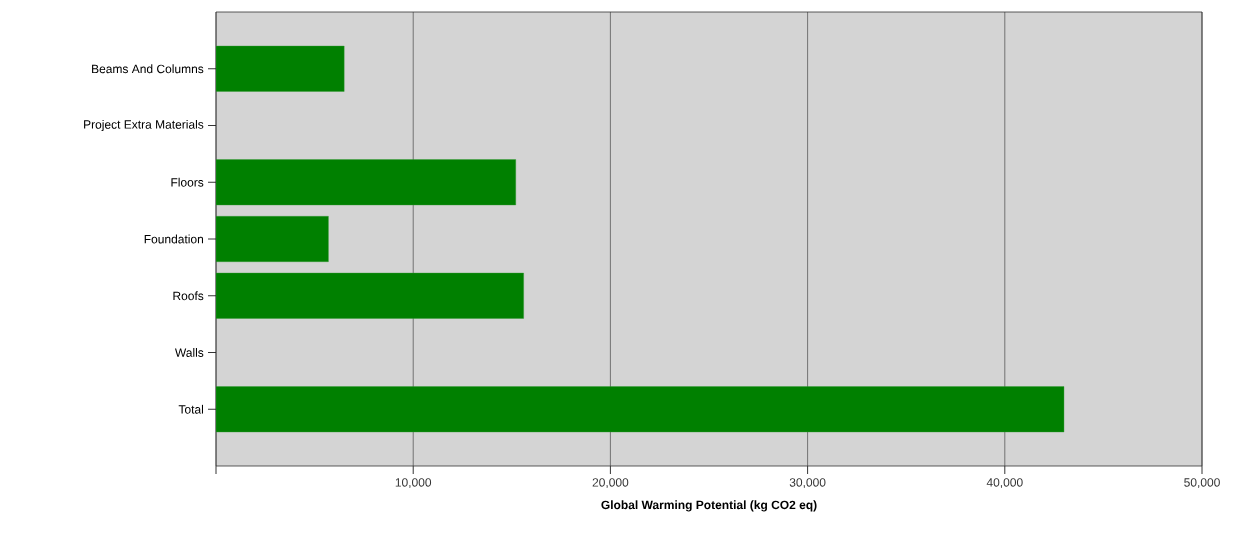  Describe the element at coordinates (709, 506) in the screenshot. I see `x-axis-title: Global Warming Potential (kg CO2 eq)` at that location.